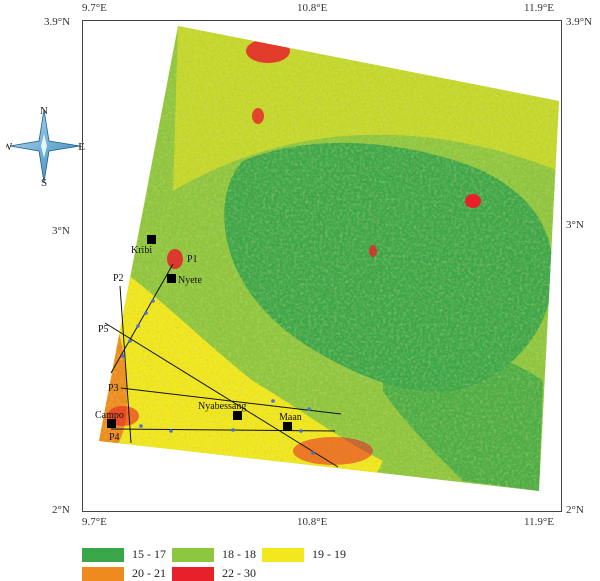 This screenshot has width=600, height=581. I want to click on legend-item-15-17: 15 - 17, so click(124, 554).